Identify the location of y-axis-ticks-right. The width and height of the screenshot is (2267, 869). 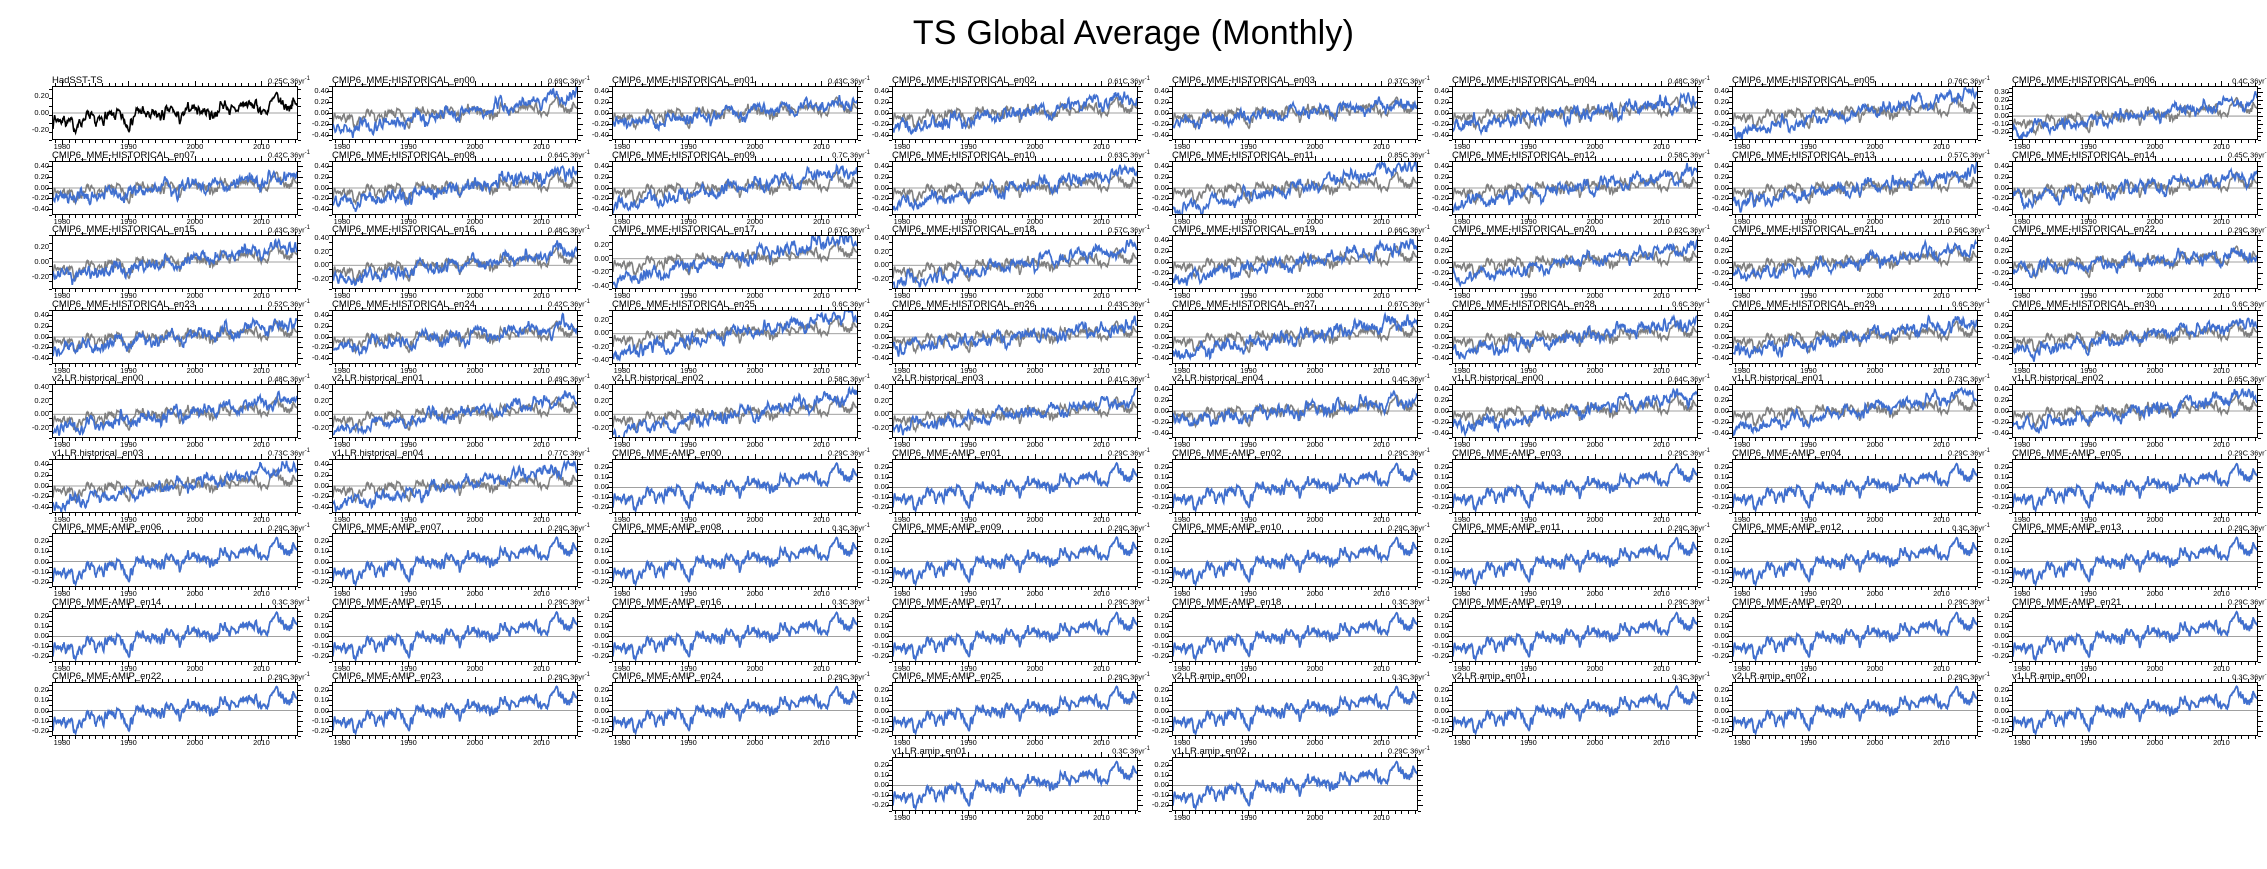
(2260, 411).